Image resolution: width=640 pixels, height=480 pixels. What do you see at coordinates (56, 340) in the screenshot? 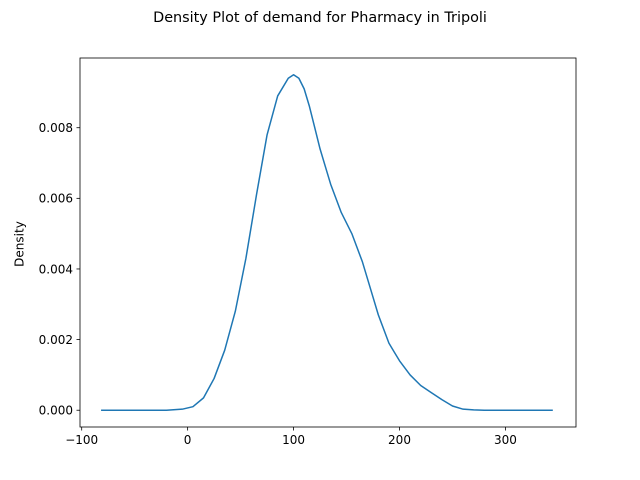
I see `y-tick-label: 0.002` at bounding box center [56, 340].